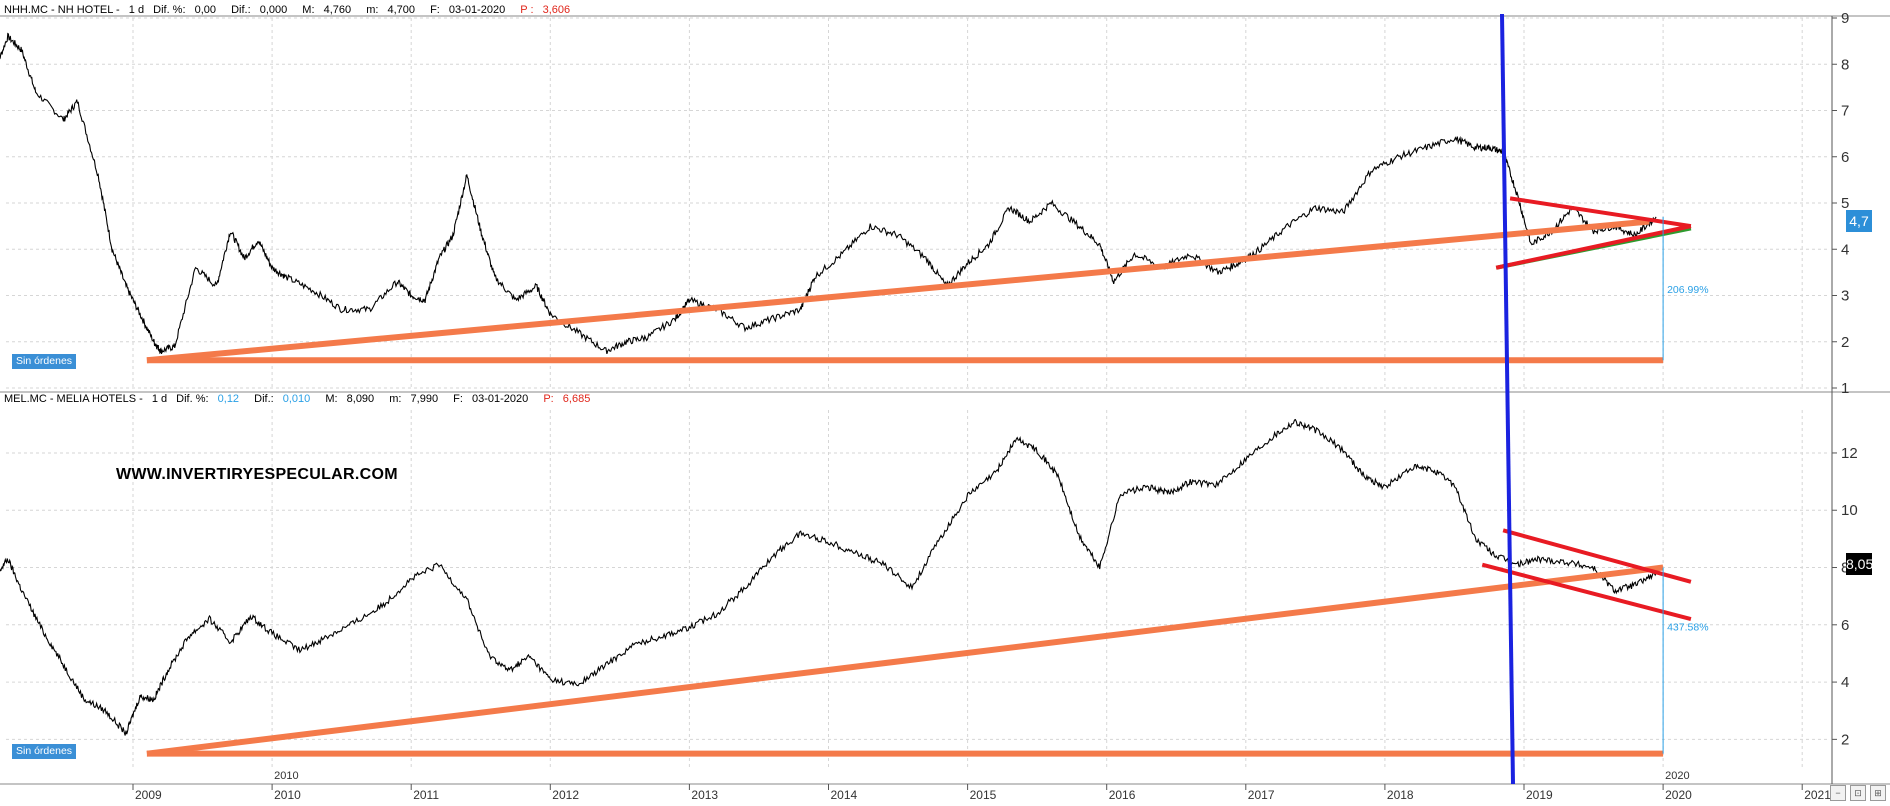 This screenshot has height=806, width=1890. Describe the element at coordinates (1687, 628) in the screenshot. I see `measure-label: 437.58%` at that location.